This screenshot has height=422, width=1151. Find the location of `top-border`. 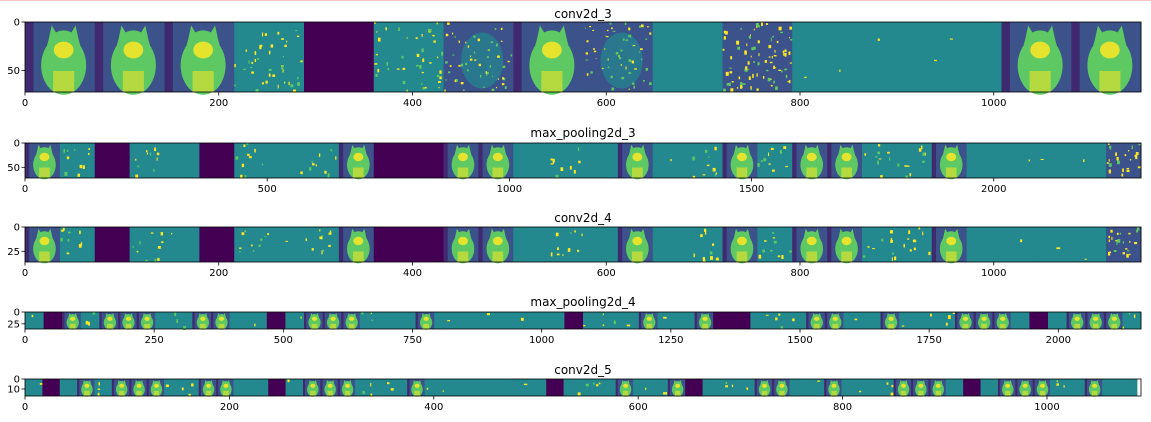

top-border is located at coordinates (575, 0).